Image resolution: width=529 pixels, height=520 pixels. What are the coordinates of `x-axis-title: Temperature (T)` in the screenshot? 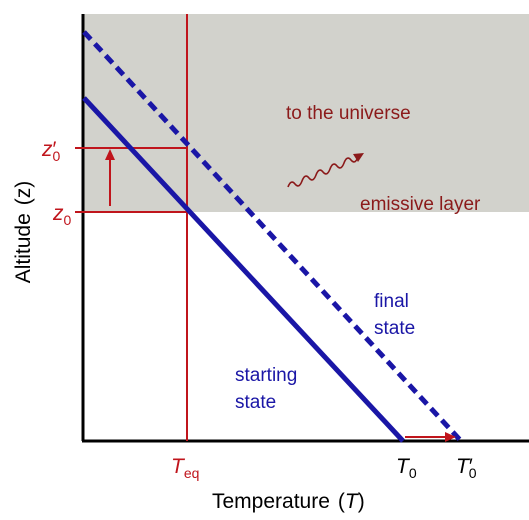 It's located at (288, 501).